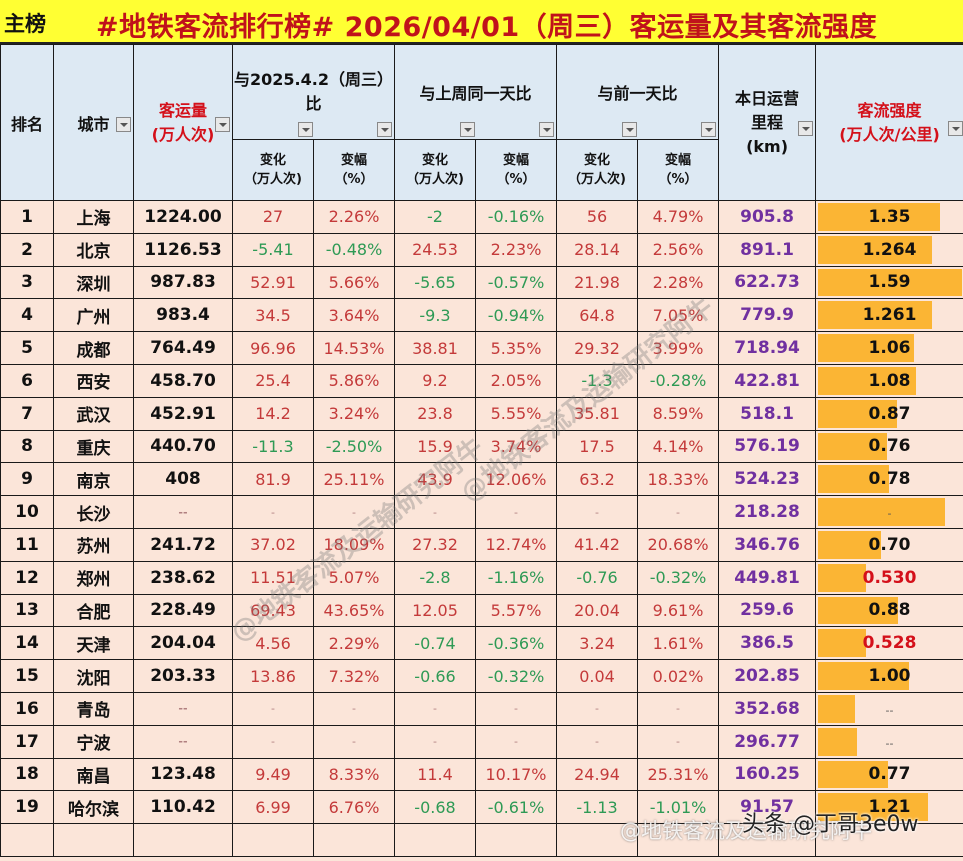 This screenshot has width=963, height=861. I want to click on list-tag: 主榜, so click(25, 24).